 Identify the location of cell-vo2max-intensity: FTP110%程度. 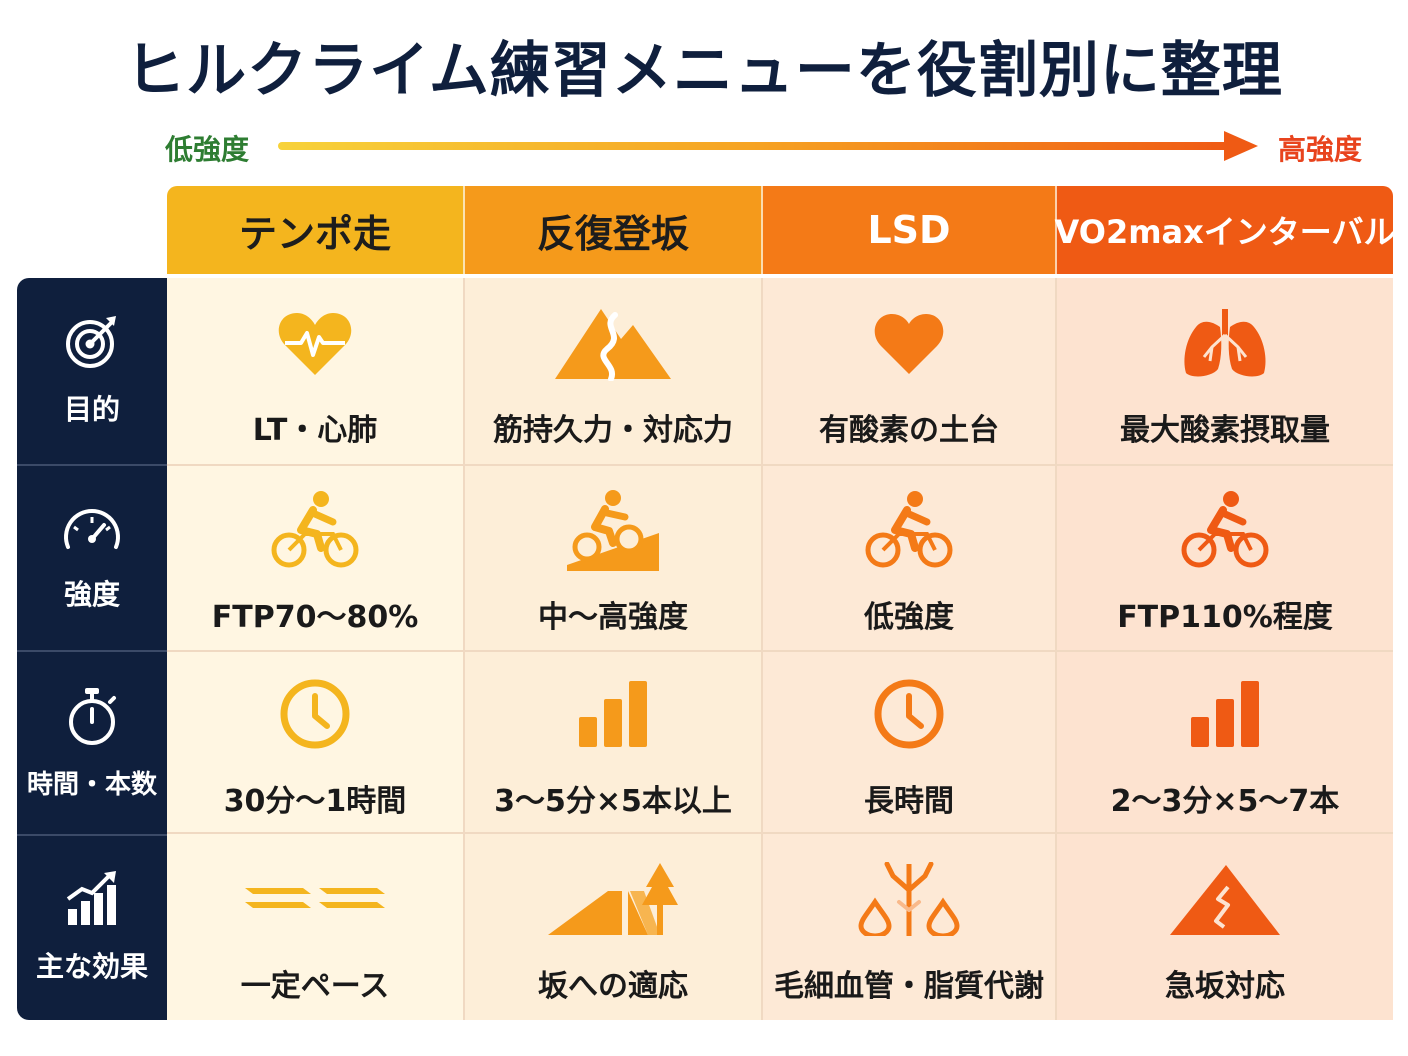
(1225, 559).